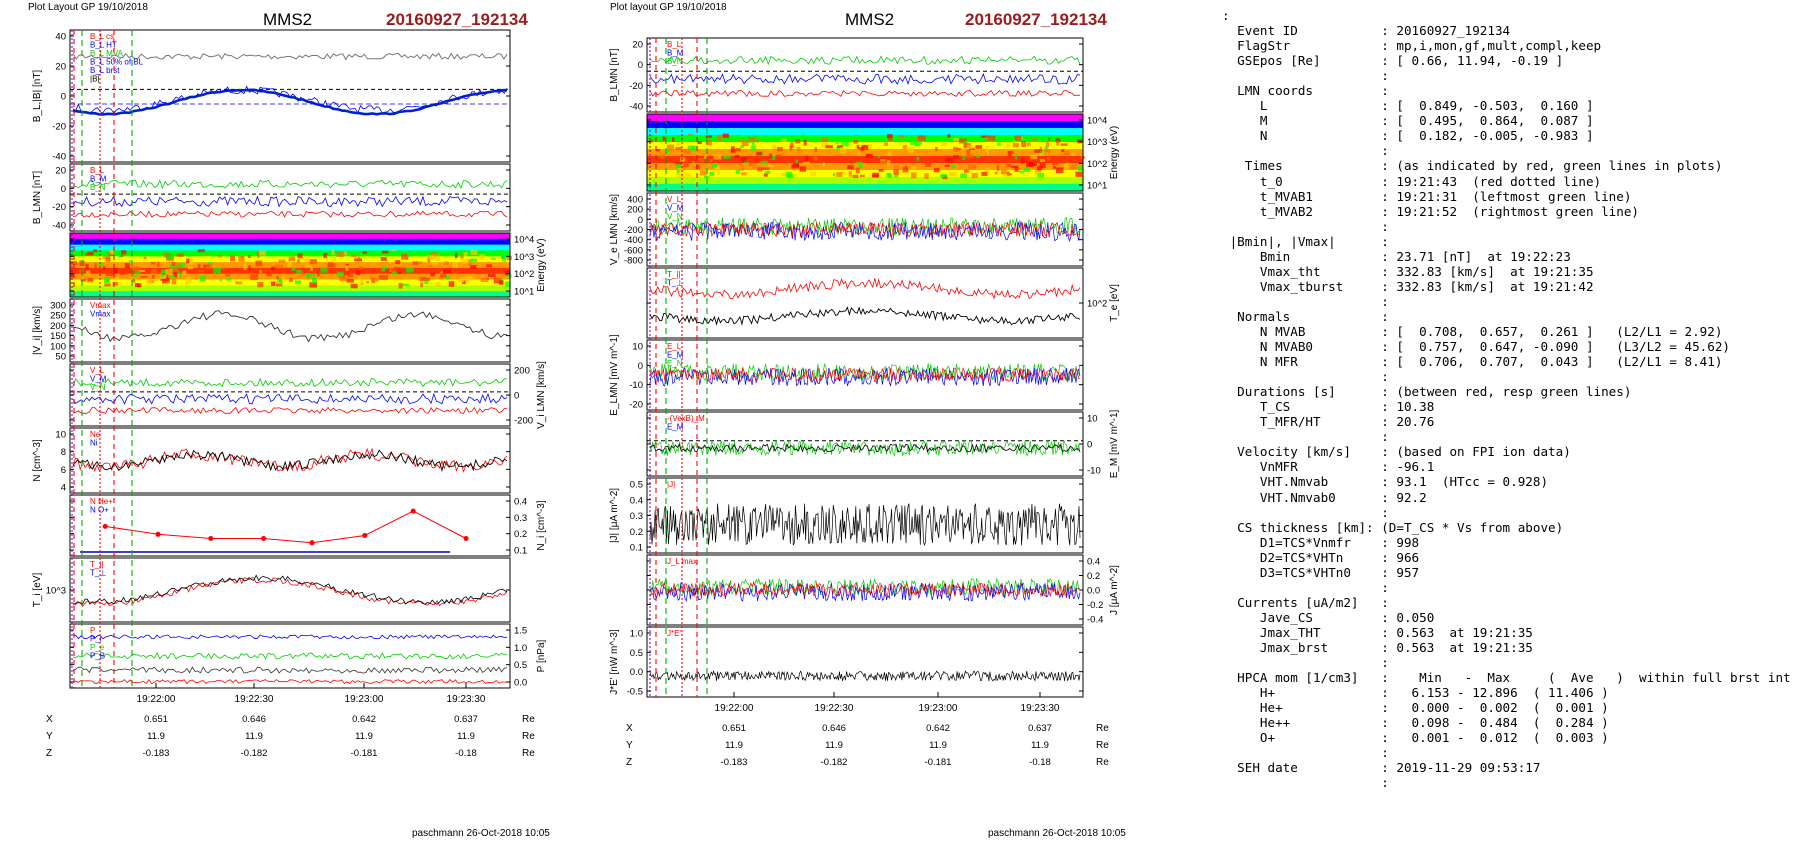  What do you see at coordinates (63, 452) in the screenshot?
I see `tick-label: 8` at bounding box center [63, 452].